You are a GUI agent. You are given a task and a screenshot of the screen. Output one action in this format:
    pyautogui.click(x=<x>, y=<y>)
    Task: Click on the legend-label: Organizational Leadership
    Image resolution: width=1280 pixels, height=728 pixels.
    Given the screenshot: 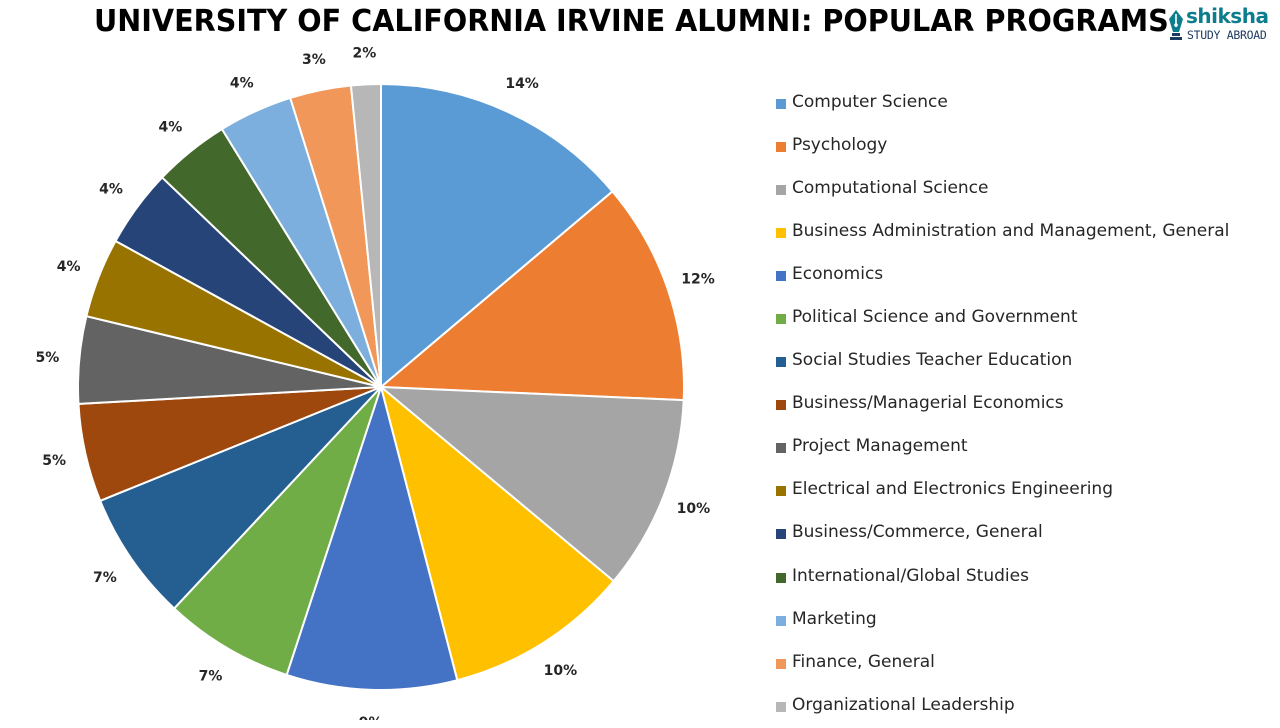 What is the action you would take?
    pyautogui.click(x=903, y=704)
    